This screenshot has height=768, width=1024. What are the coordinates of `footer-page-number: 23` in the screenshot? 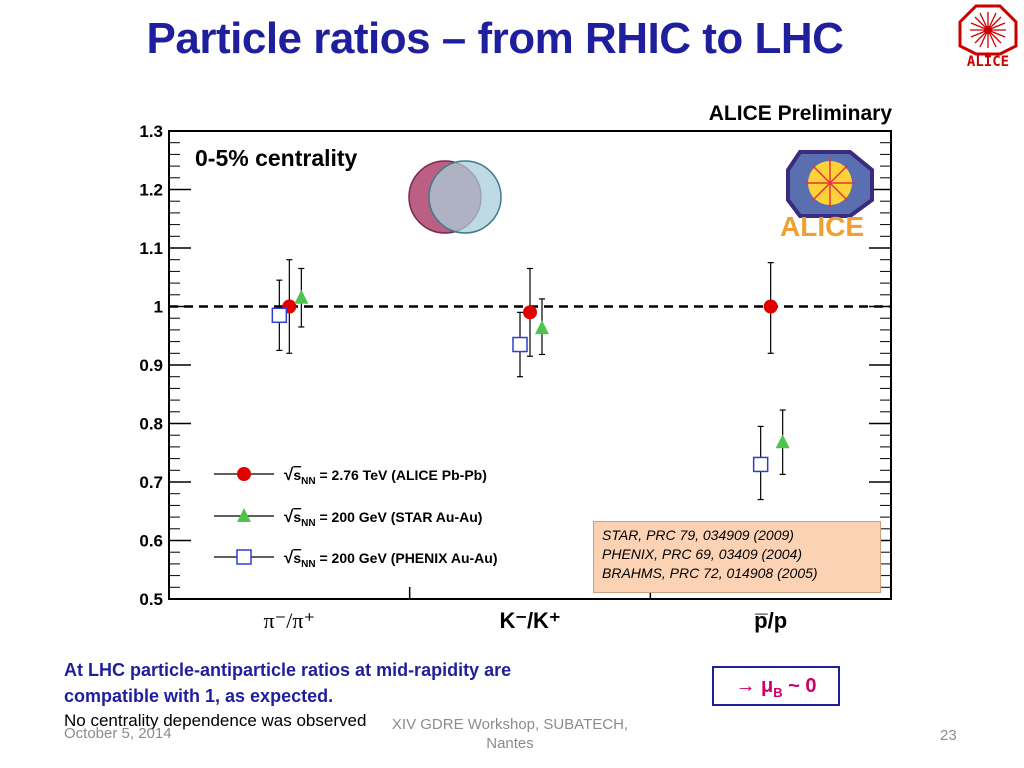 It's located at (948, 735).